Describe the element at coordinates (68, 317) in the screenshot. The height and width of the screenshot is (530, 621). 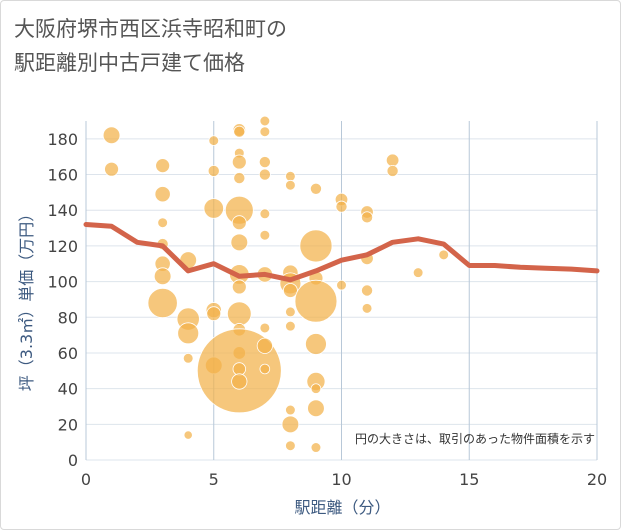
I see `y-tick-label-80: 80` at that location.